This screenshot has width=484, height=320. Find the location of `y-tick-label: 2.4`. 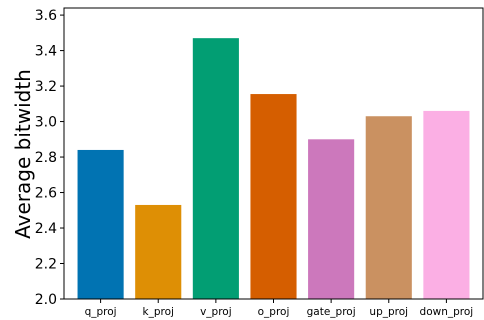

y-tick-label: 2.4 is located at coordinates (46, 229).